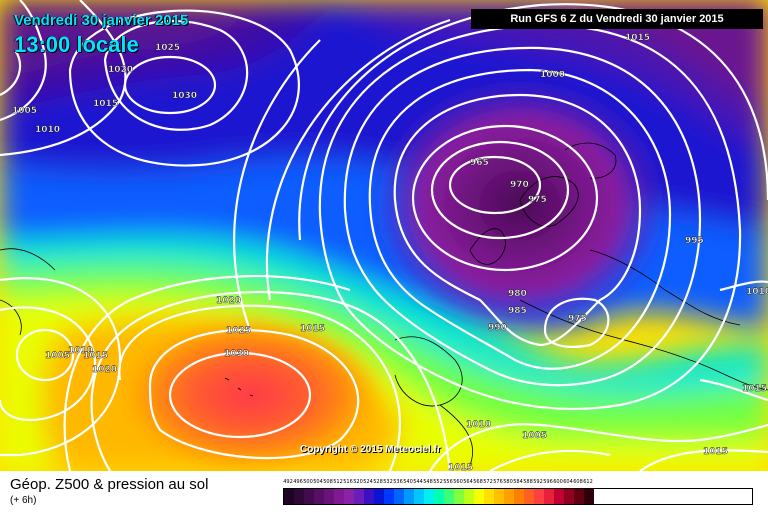 Image resolution: width=768 pixels, height=512 pixels. Describe the element at coordinates (109, 484) in the screenshot. I see `variable-label: Géop. Z500 & pression au sol` at that location.